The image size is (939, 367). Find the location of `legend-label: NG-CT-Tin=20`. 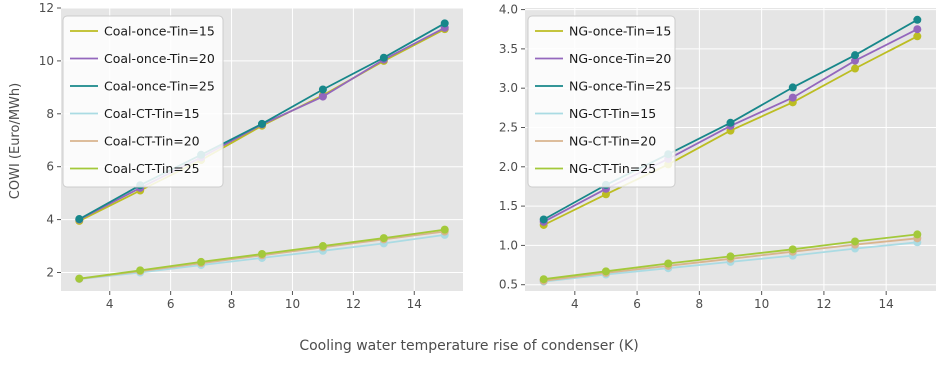

legend-label: NG-CT-Tin=20 is located at coordinates (612, 141).